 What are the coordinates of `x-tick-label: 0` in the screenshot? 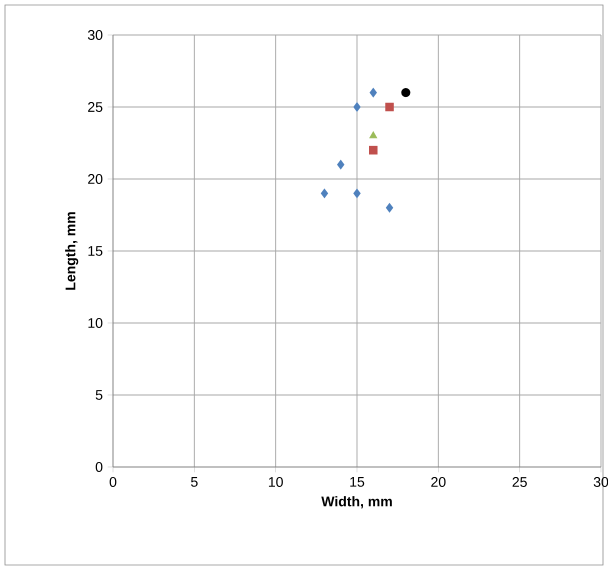 It's located at (113, 482).